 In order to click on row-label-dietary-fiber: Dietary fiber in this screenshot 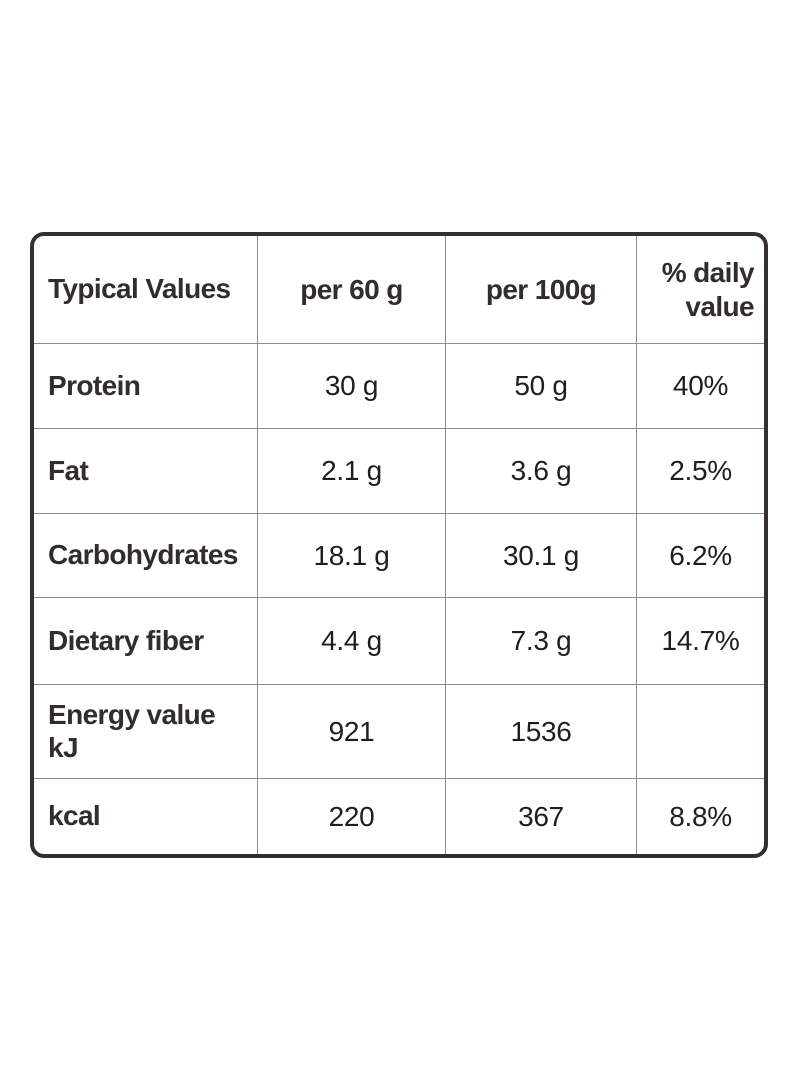, I will do `click(146, 641)`.